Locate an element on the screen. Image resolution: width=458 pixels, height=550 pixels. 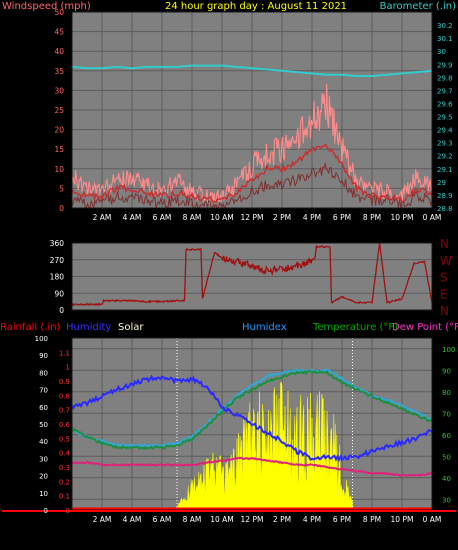
wind-y-tick-label: 45 is located at coordinates (59, 32).